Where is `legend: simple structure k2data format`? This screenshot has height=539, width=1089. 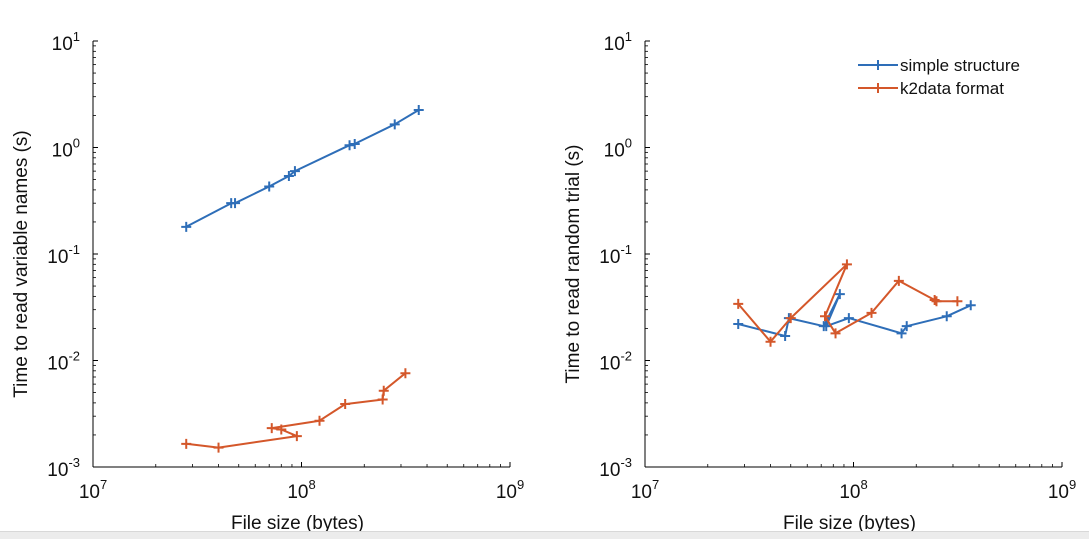
legend: simple structure k2data format is located at coordinates (939, 77).